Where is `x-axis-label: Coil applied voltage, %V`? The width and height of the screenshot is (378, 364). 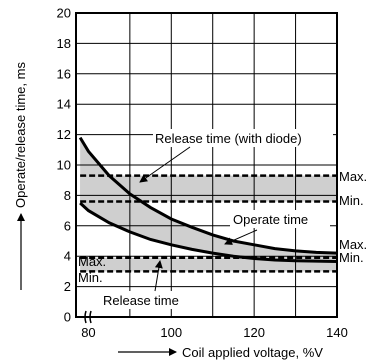
x-axis-label: Coil applied voltage, %V is located at coordinates (252, 352).